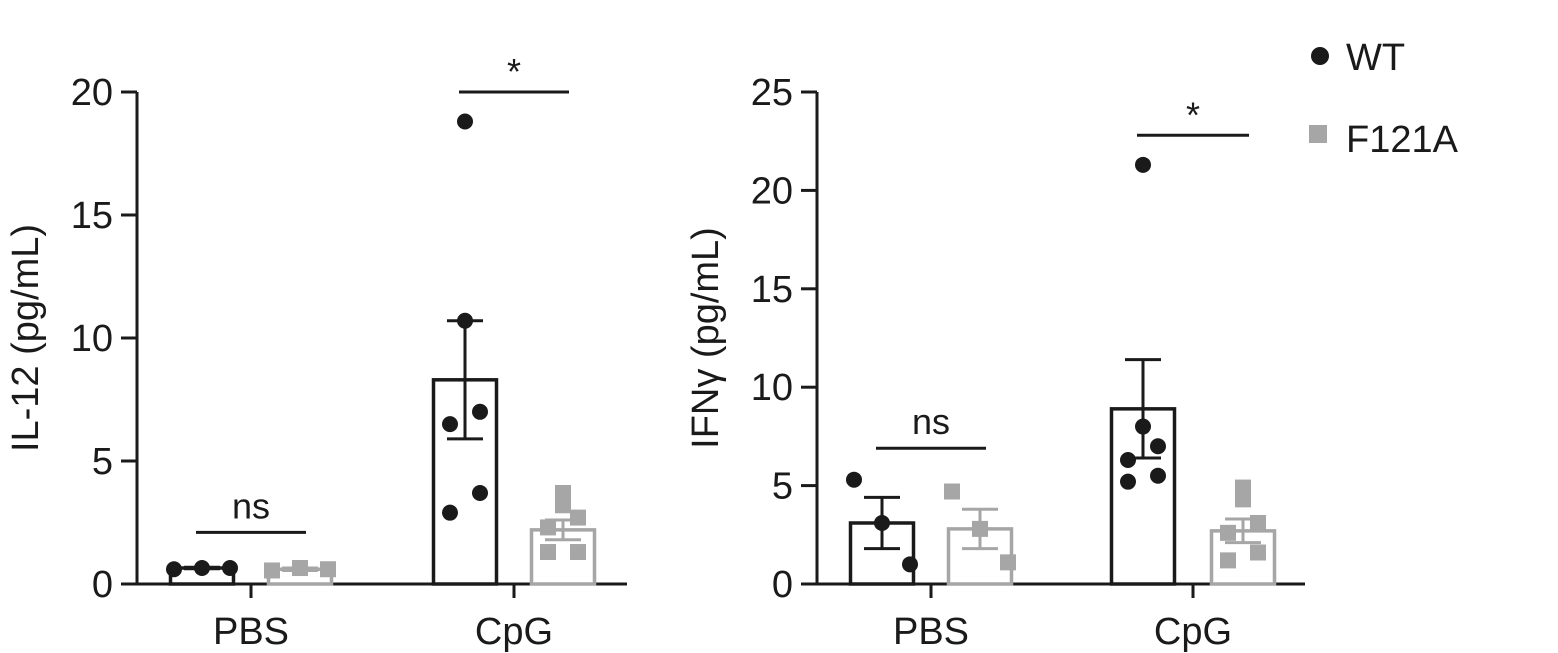  What do you see at coordinates (1318, 134) in the screenshot?
I see `legend-marker-f121a-square` at bounding box center [1318, 134].